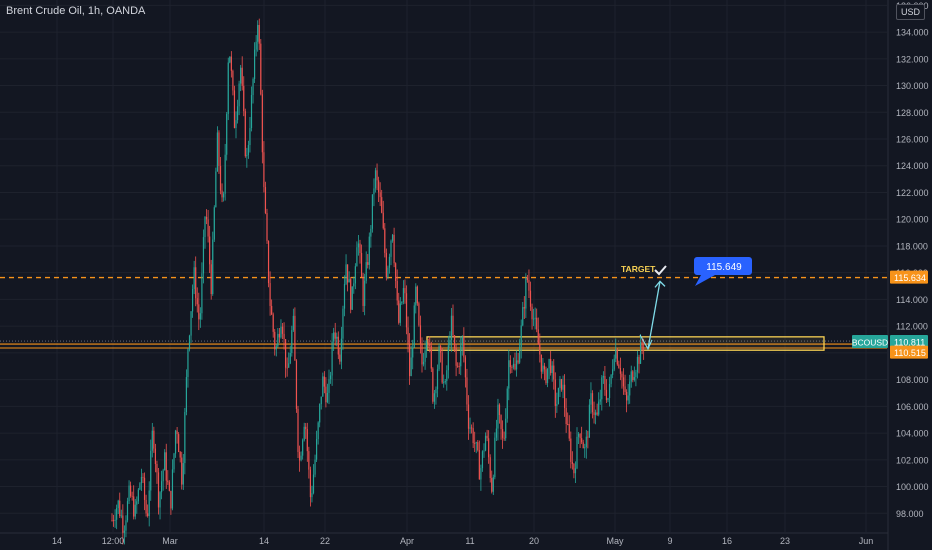 This screenshot has width=932, height=550. What do you see at coordinates (912, 220) in the screenshot?
I see `y-tick-label: 120.000` at bounding box center [912, 220].